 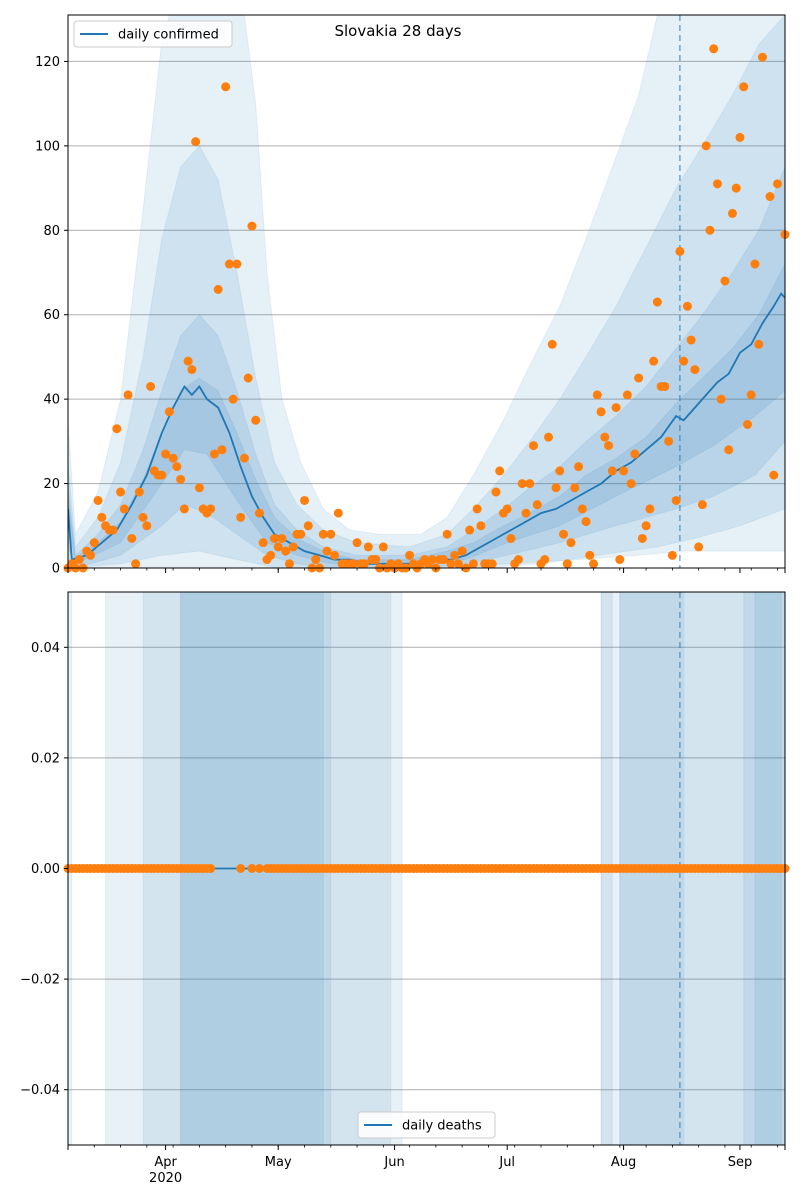 I want to click on y-tick-label: 0.04, so click(x=45, y=648).